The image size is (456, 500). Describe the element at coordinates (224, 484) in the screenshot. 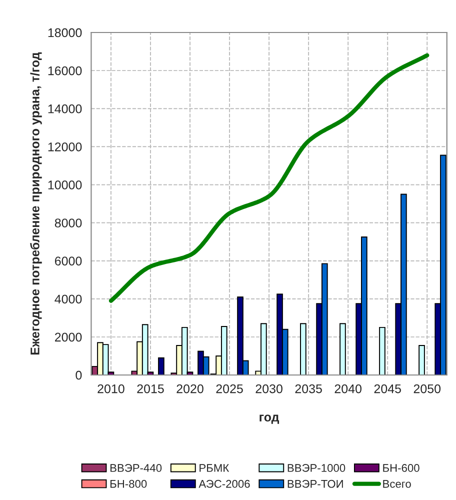

I see `legend-label: АЭС-2006` at that location.